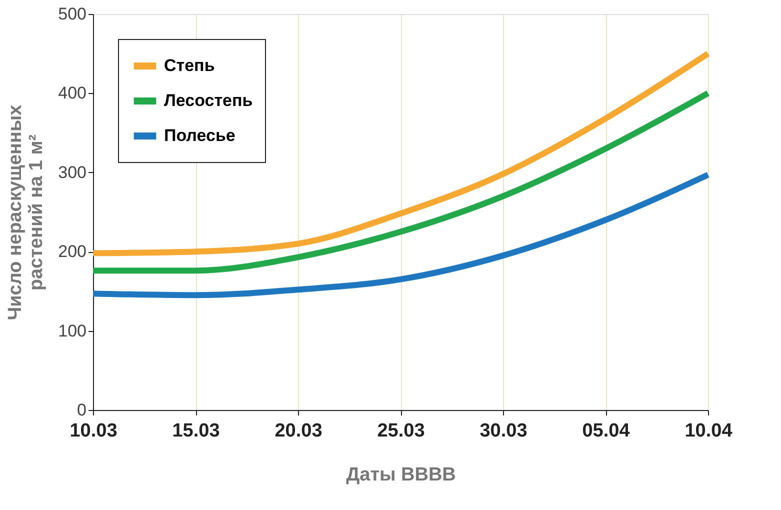 This screenshot has width=781, height=510. What do you see at coordinates (81, 410) in the screenshot?
I see `y-tick-label: 0` at bounding box center [81, 410].